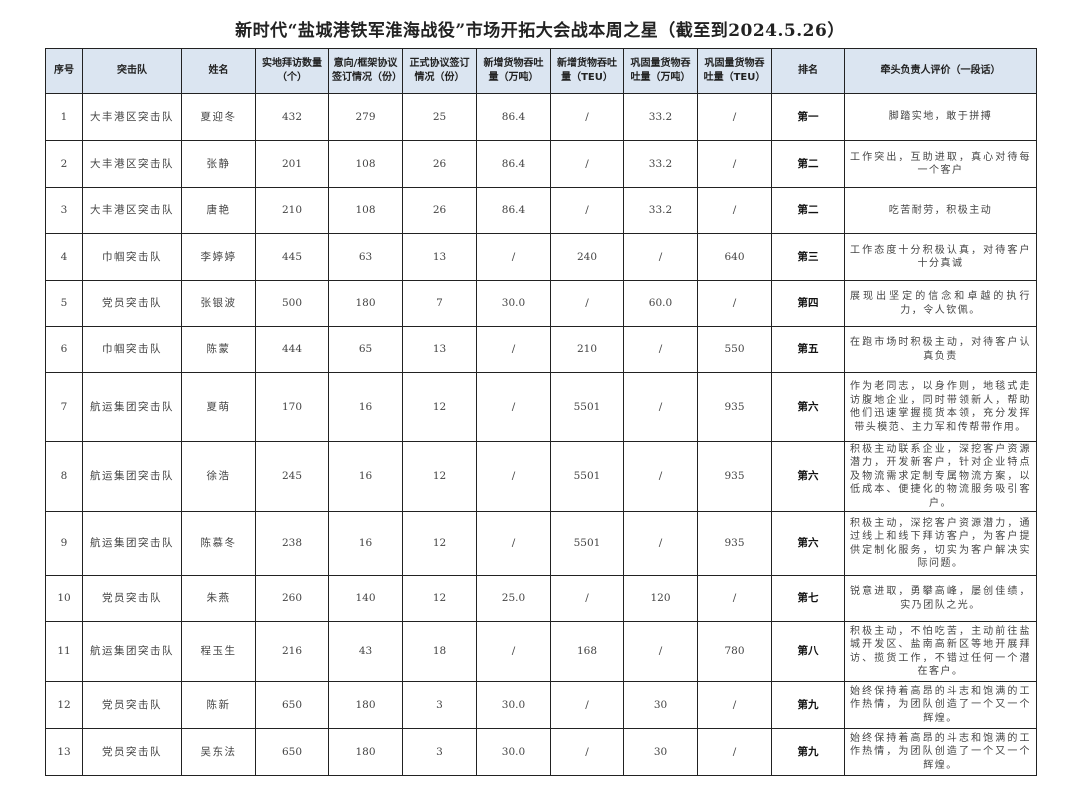 The width and height of the screenshot is (1080, 792). What do you see at coordinates (365, 257) in the screenshot?
I see `intent-cell: 63` at bounding box center [365, 257].